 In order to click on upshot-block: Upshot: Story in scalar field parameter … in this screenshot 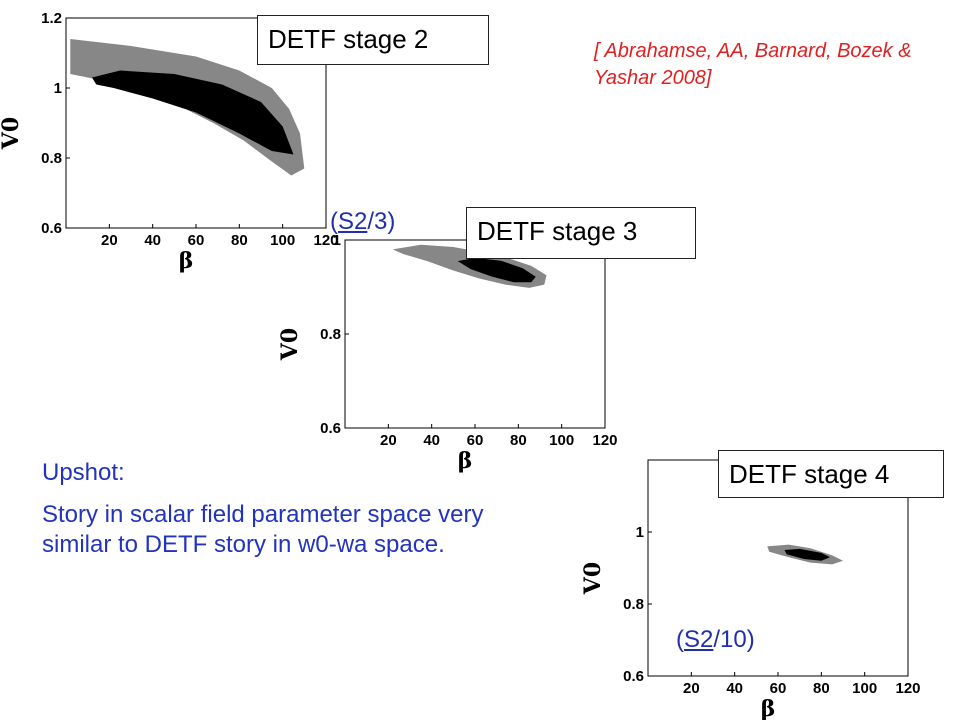, I will do `click(282, 515)`.